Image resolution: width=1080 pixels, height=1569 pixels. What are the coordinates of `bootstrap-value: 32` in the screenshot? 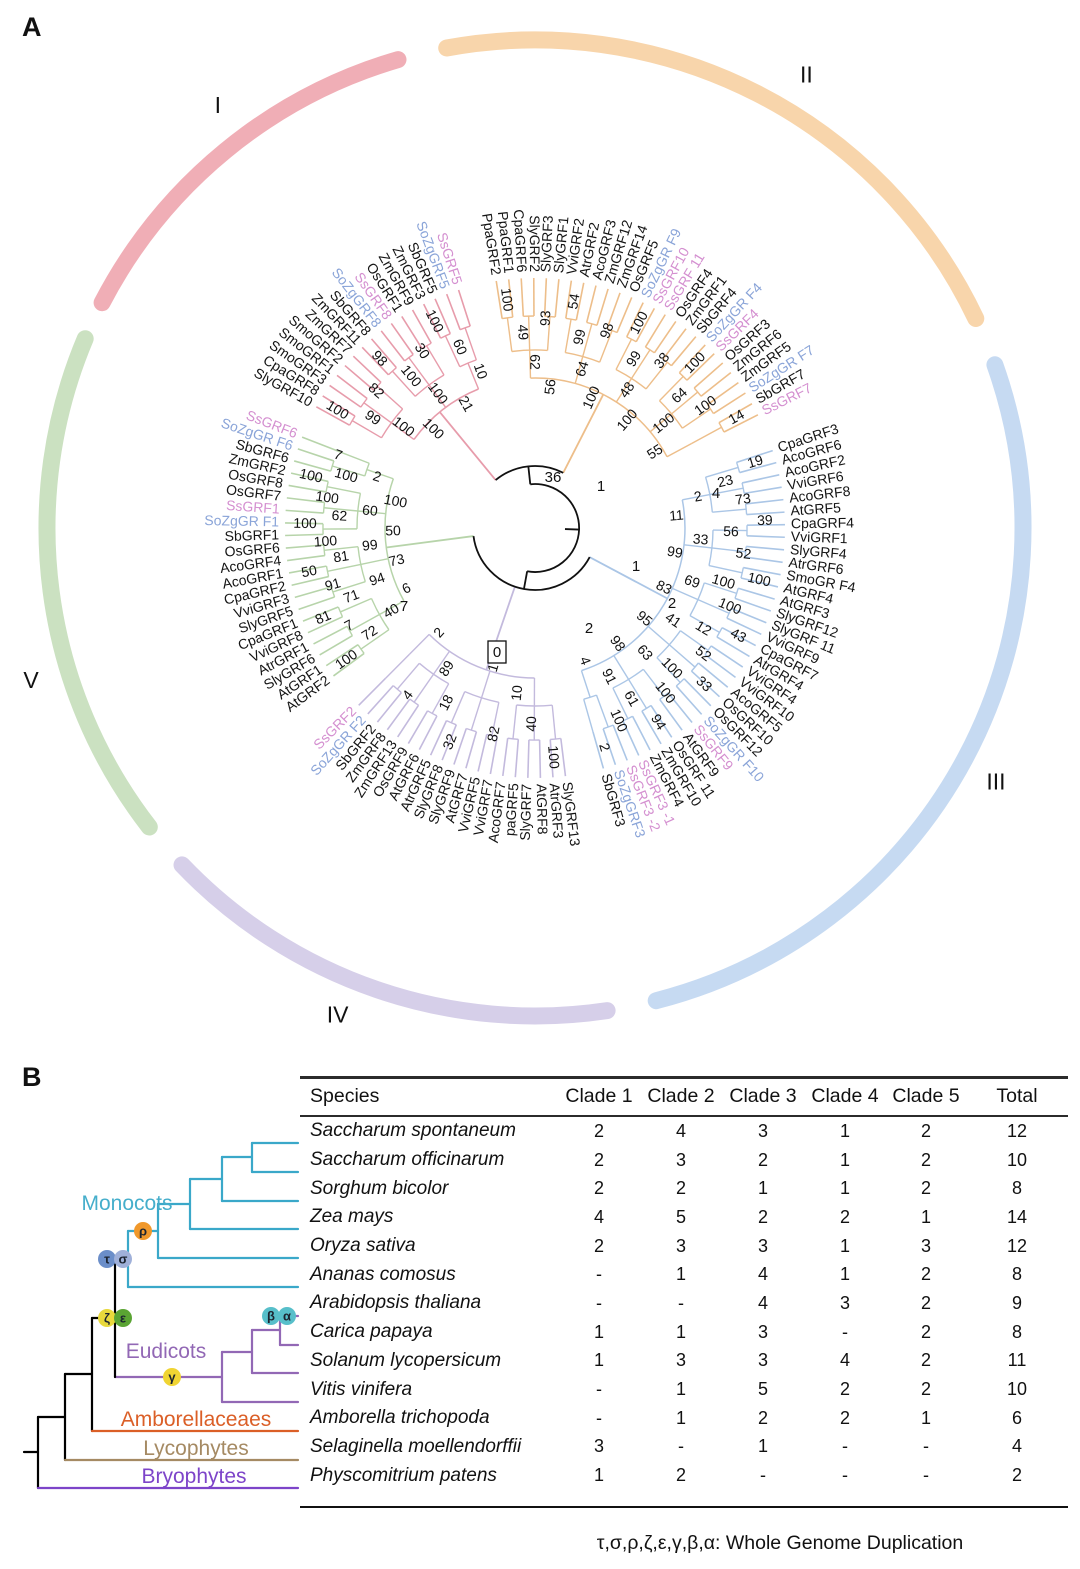 It's located at (449, 741).